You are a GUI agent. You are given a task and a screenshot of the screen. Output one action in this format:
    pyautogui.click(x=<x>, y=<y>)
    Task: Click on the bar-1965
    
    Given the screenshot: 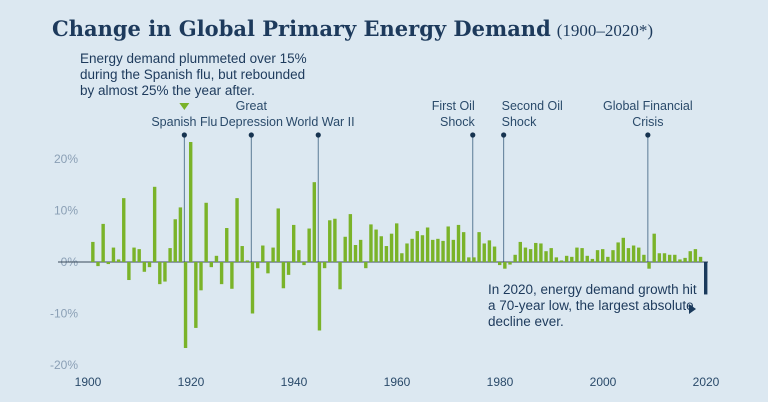 What is the action you would take?
    pyautogui.click(x=422, y=248)
    